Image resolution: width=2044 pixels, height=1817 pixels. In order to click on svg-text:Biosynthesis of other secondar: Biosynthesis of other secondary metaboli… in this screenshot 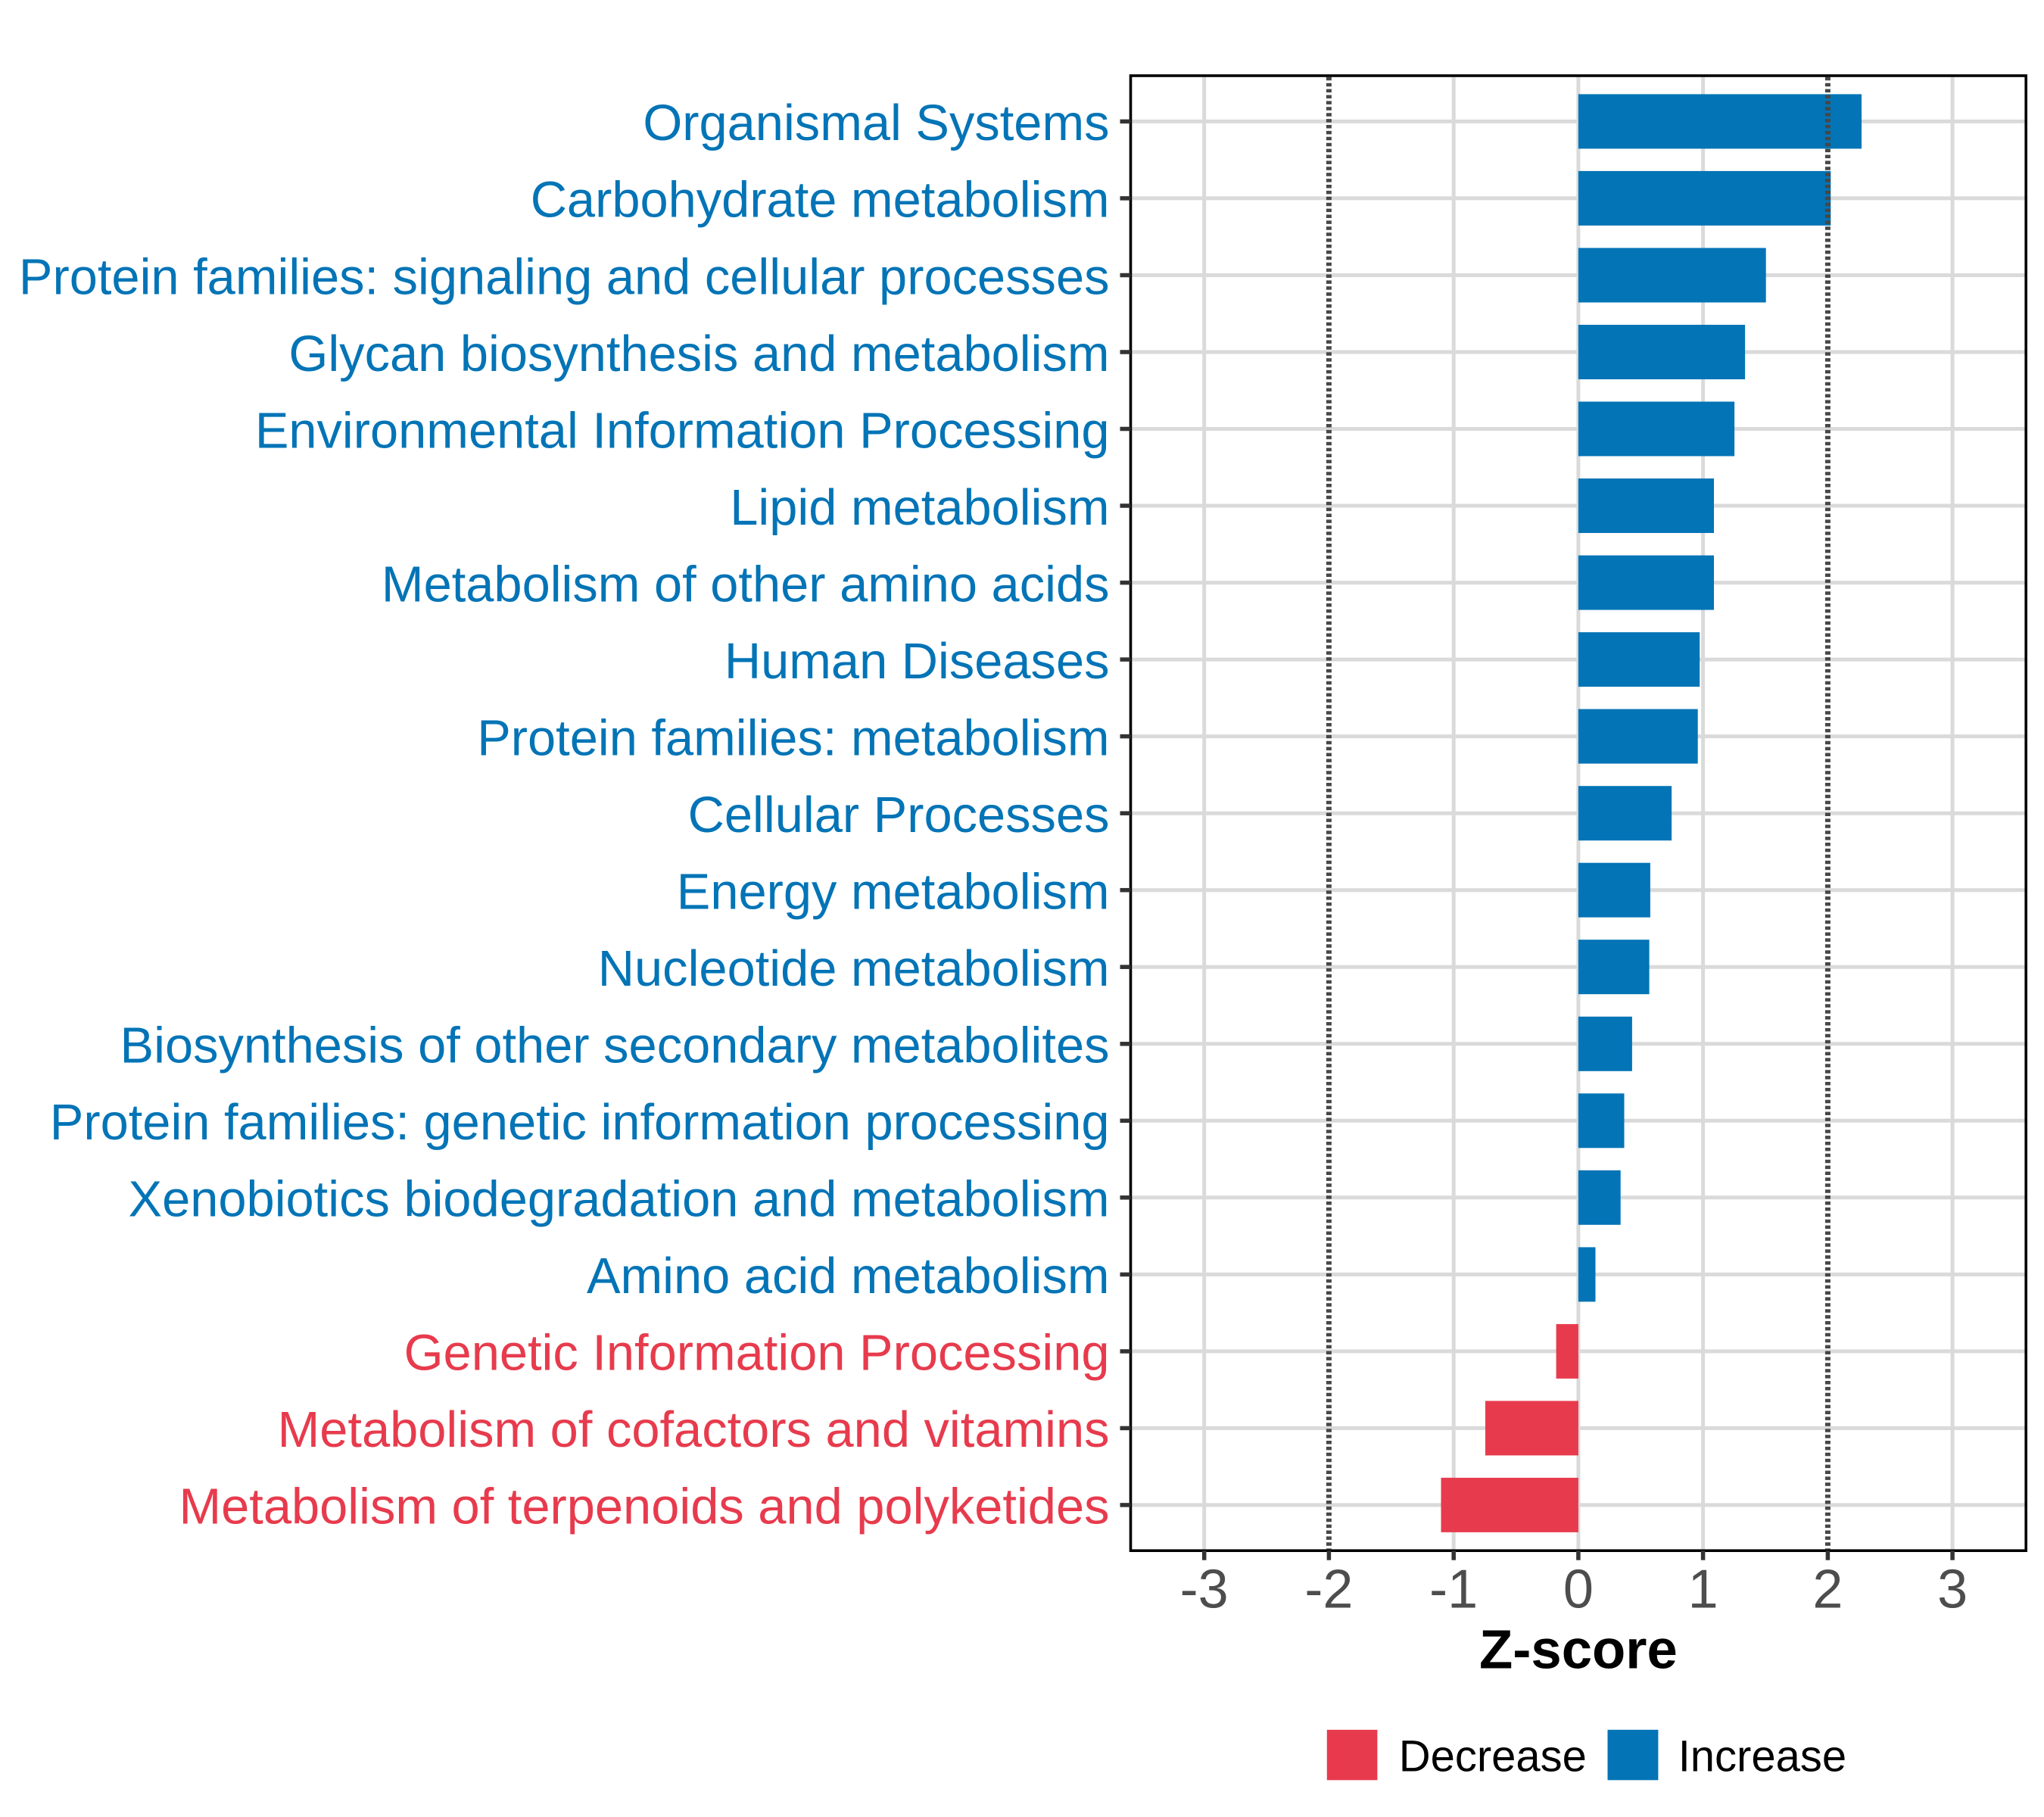, I will do `click(615, 1046)`.